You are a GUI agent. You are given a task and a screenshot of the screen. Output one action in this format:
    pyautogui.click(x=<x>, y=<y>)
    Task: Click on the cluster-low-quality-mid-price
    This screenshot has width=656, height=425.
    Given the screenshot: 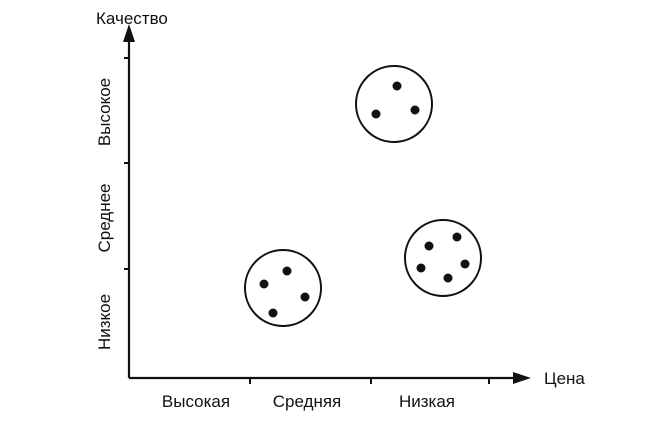 What is the action you would take?
    pyautogui.click(x=283, y=288)
    